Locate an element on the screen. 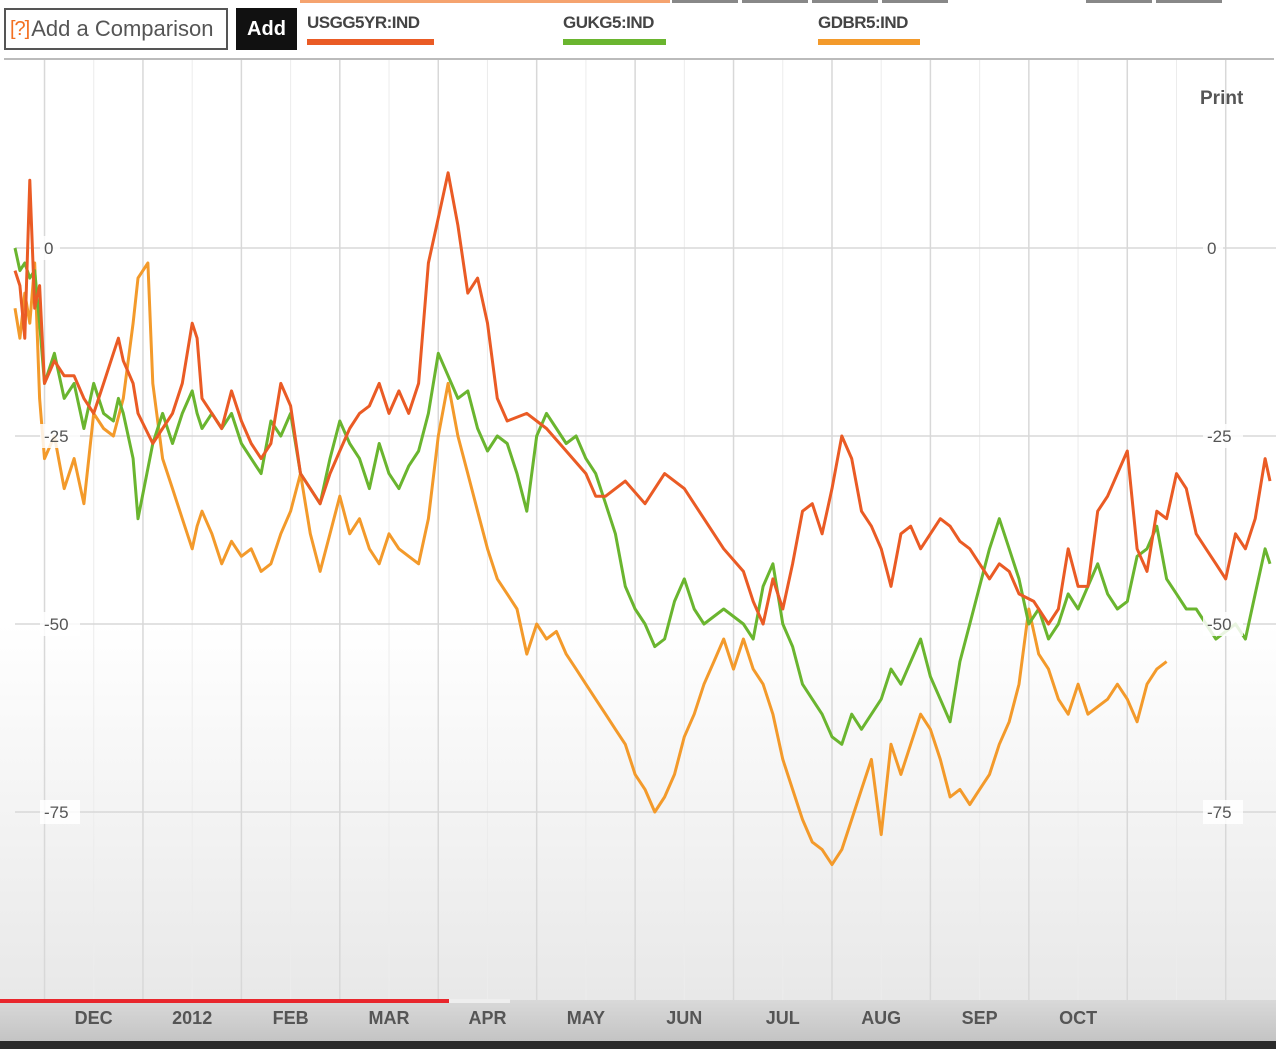  x-tick-label: SEP is located at coordinates (979, 1018).